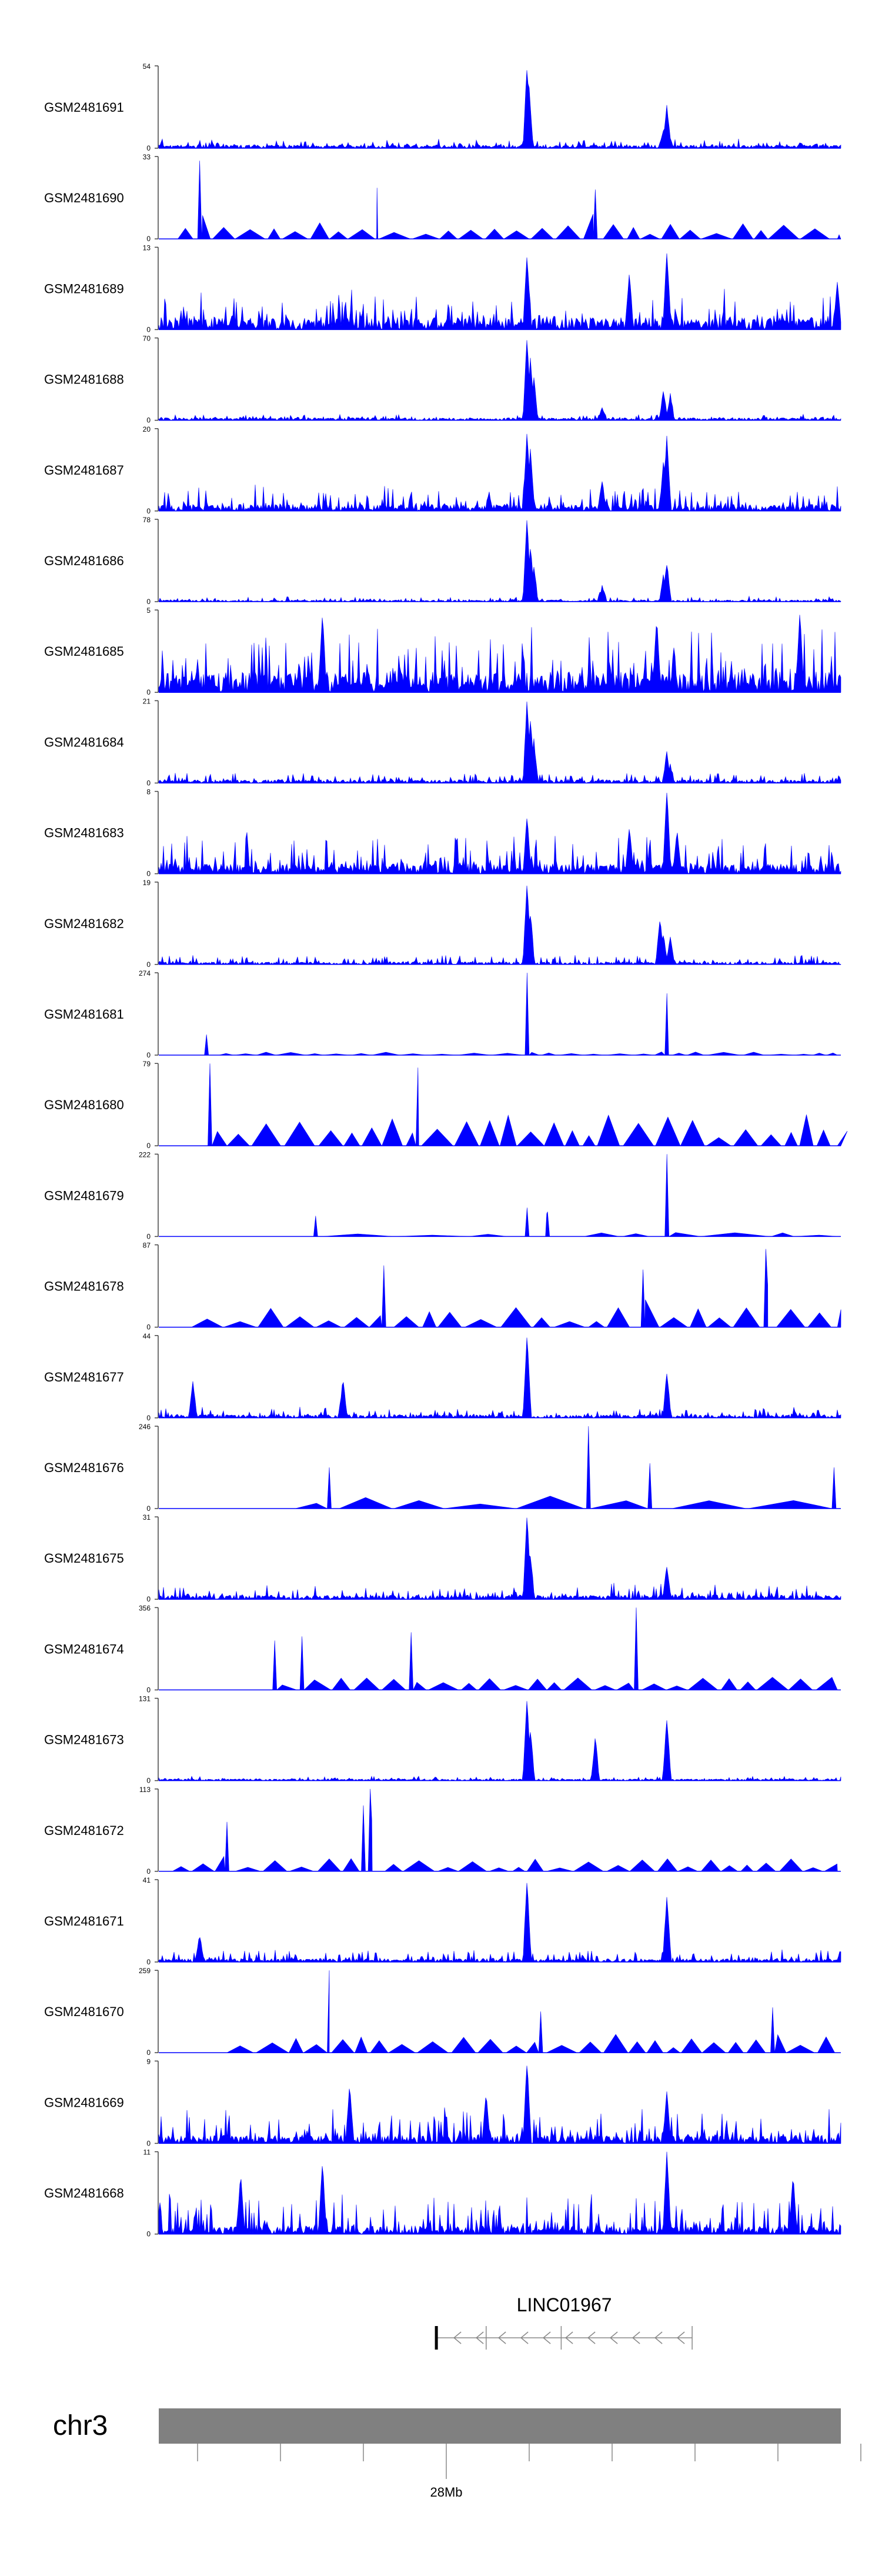 This screenshot has width=882, height=2576. Describe the element at coordinates (457, 2454) in the screenshot. I see `chromosome-ideogram: chr3 28Mb` at that location.